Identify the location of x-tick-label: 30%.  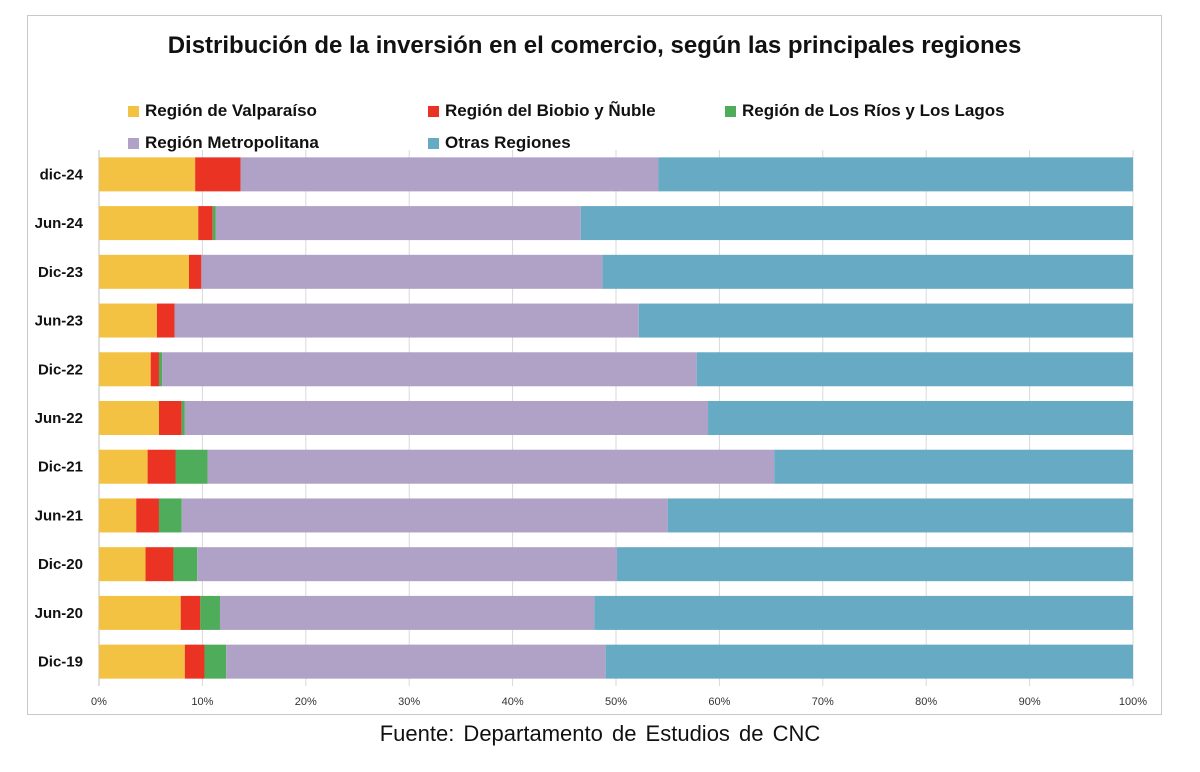
(409, 702).